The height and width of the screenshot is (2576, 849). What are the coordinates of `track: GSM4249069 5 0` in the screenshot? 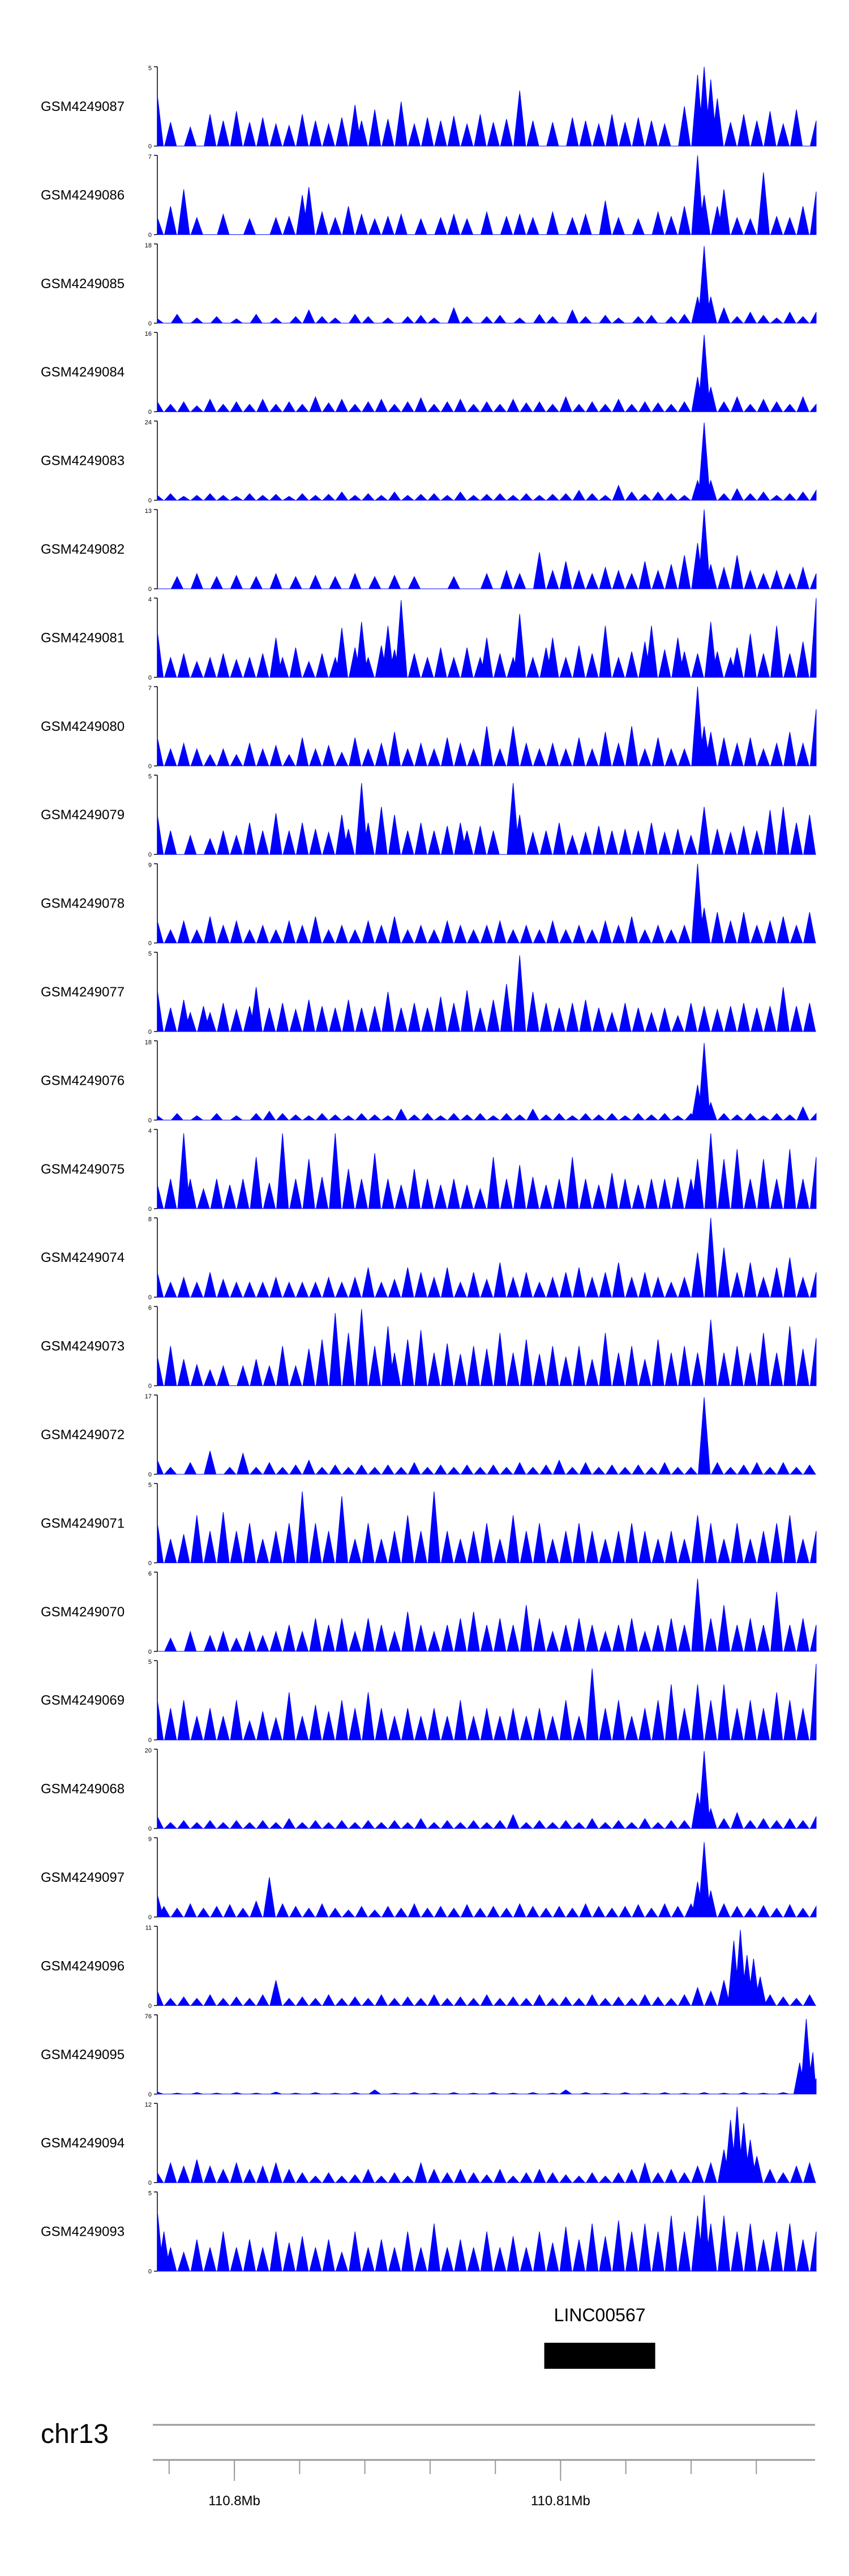 It's located at (429, 1701).